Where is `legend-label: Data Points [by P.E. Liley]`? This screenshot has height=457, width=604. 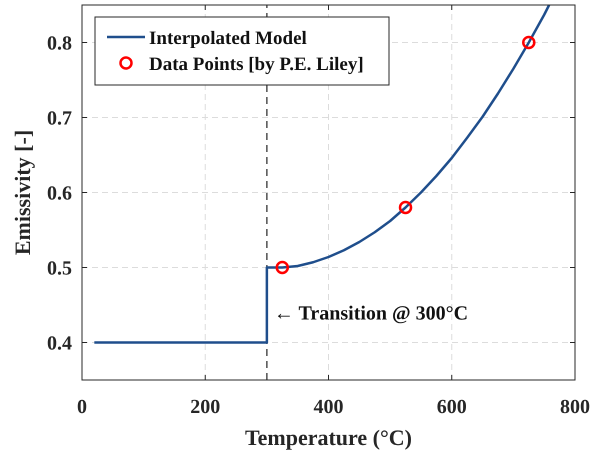 legend-label: Data Points [by P.E. Liley] is located at coordinates (256, 64).